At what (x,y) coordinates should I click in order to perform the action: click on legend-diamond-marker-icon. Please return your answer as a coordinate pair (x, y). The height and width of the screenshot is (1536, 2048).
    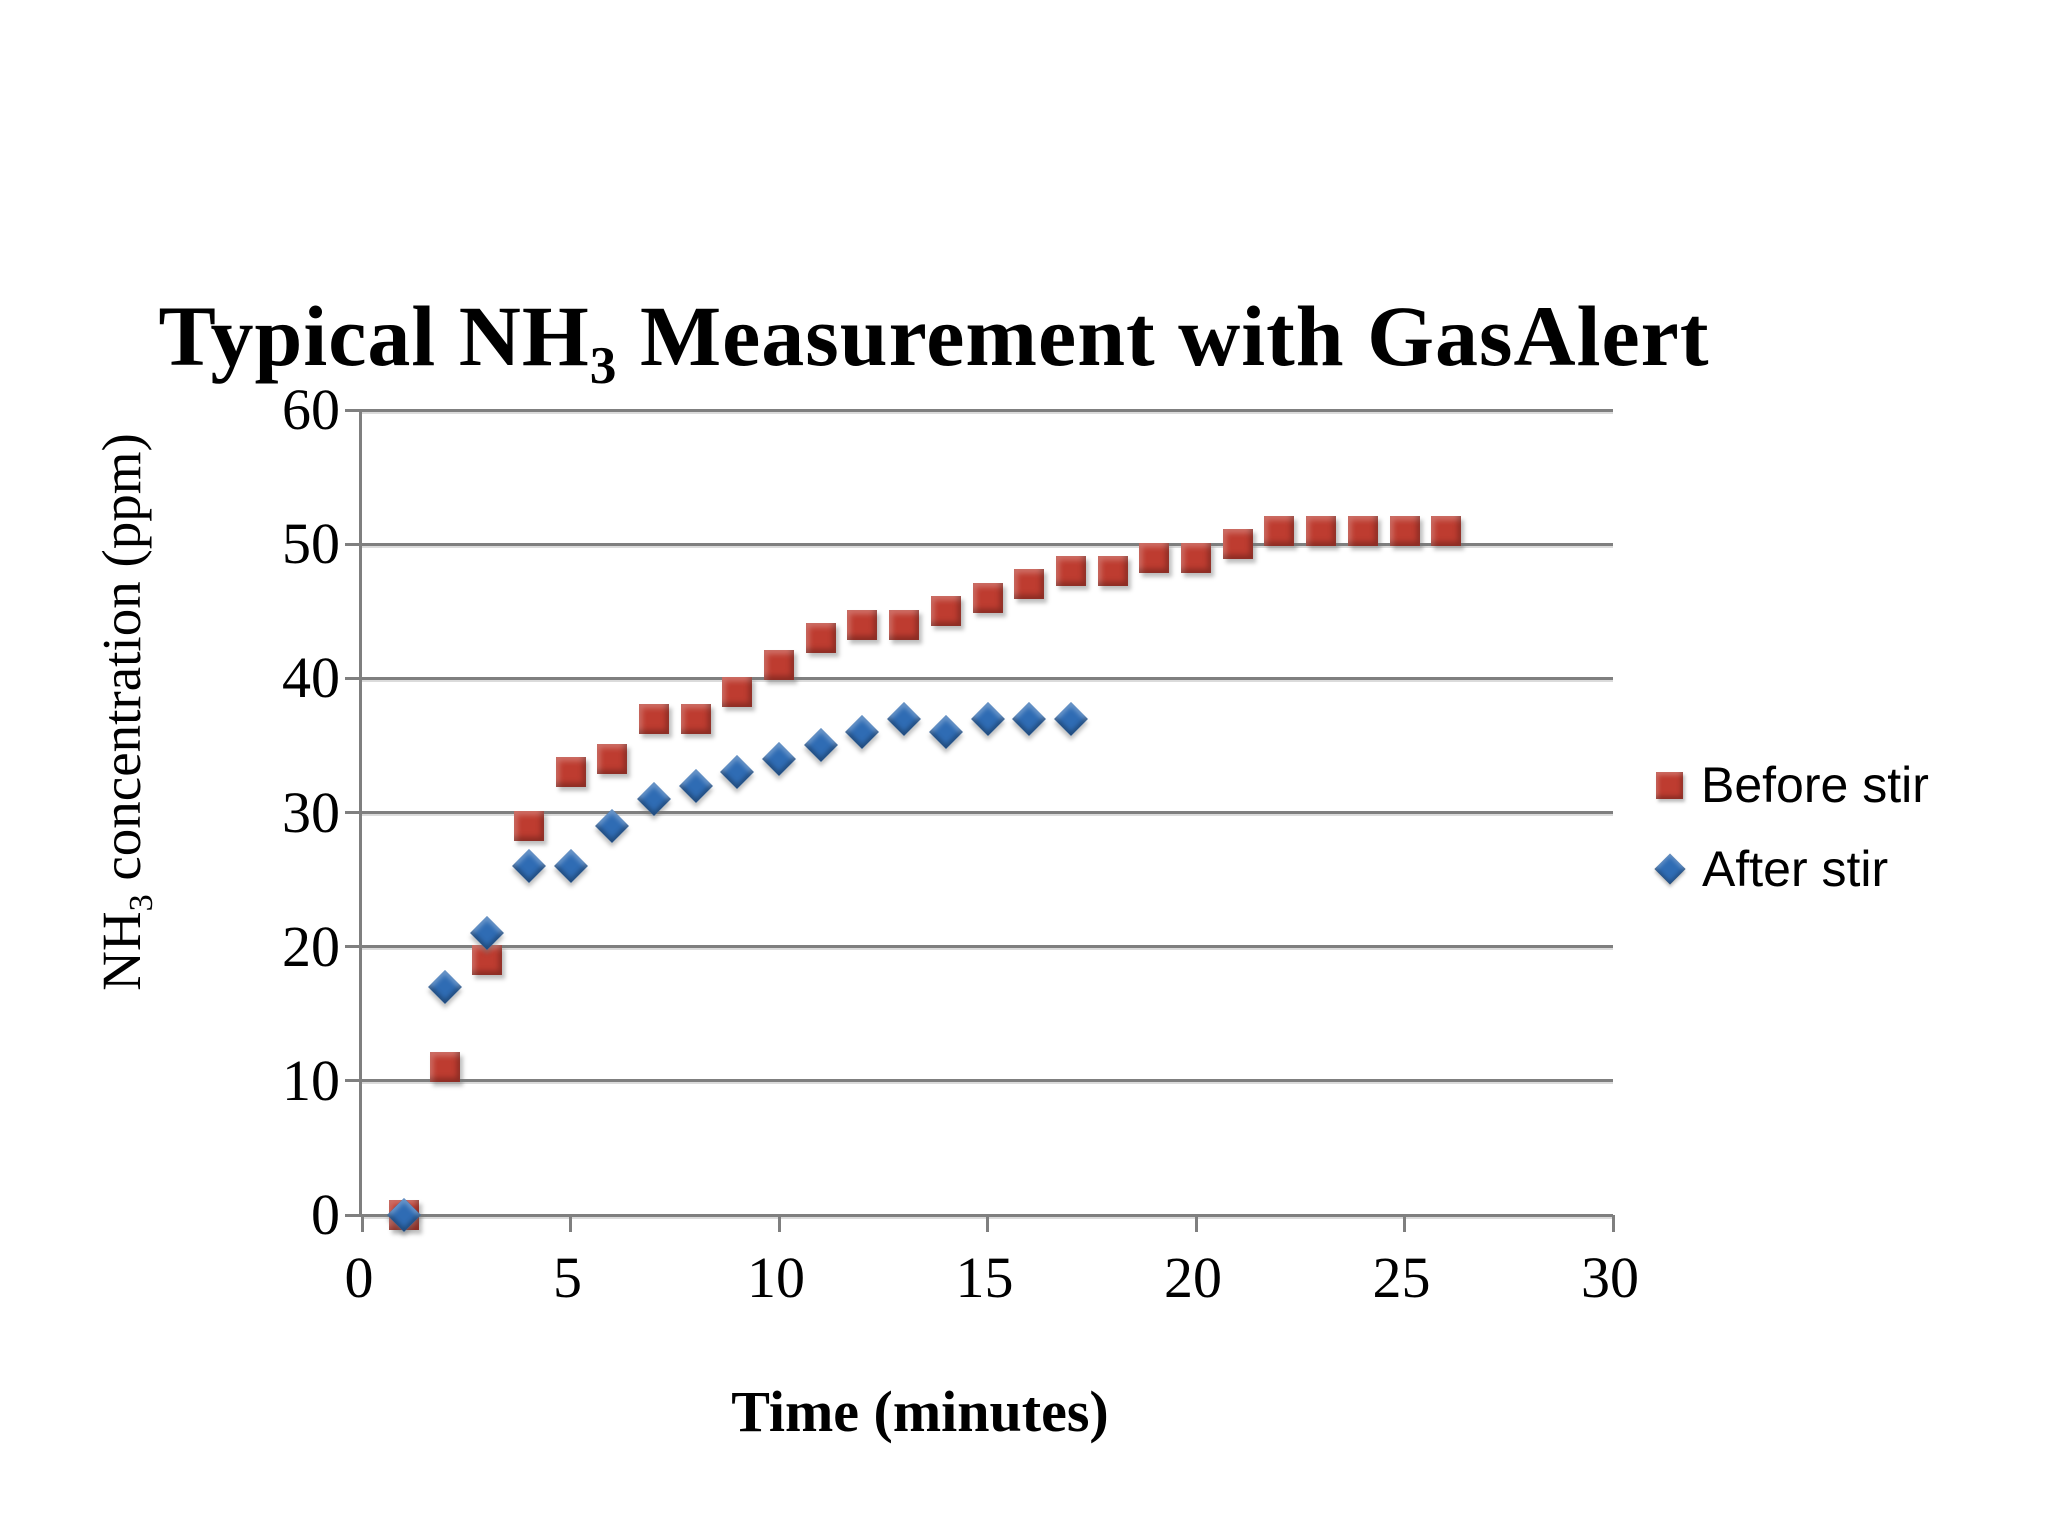
    Looking at the image, I should click on (1670, 869).